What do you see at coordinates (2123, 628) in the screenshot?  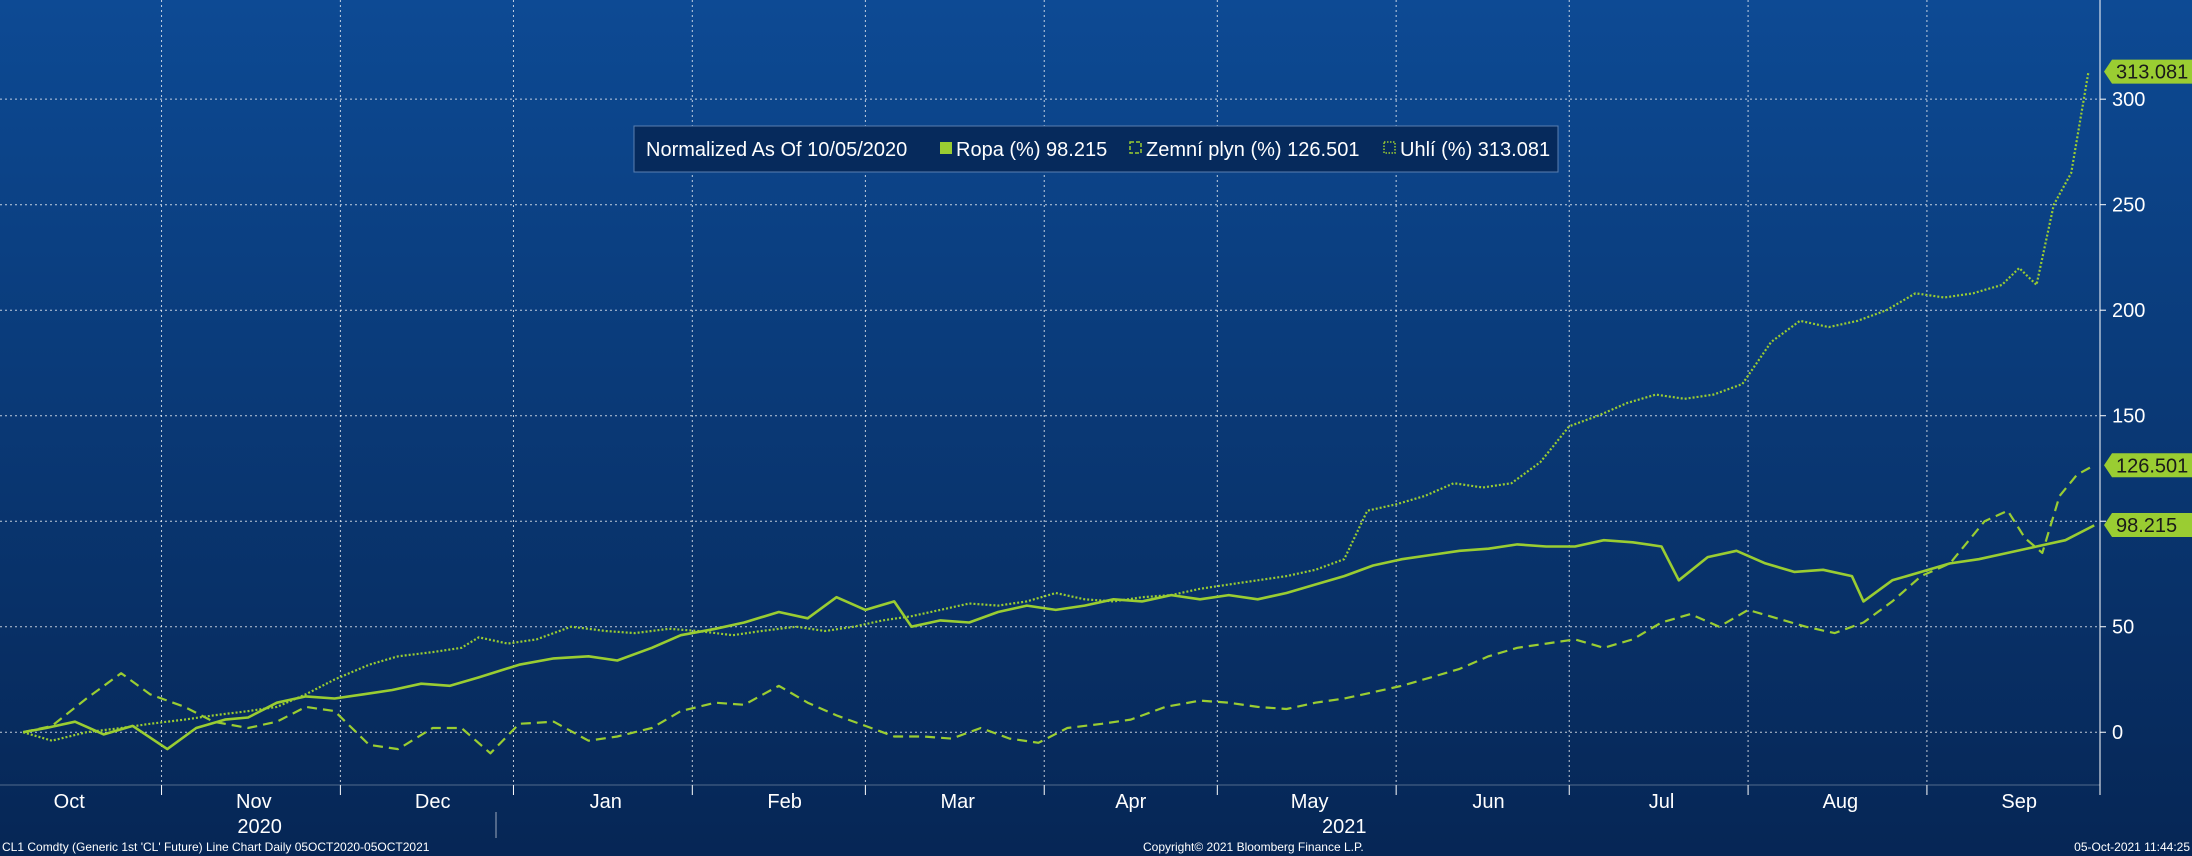 I see `y-tick-label: 50` at bounding box center [2123, 628].